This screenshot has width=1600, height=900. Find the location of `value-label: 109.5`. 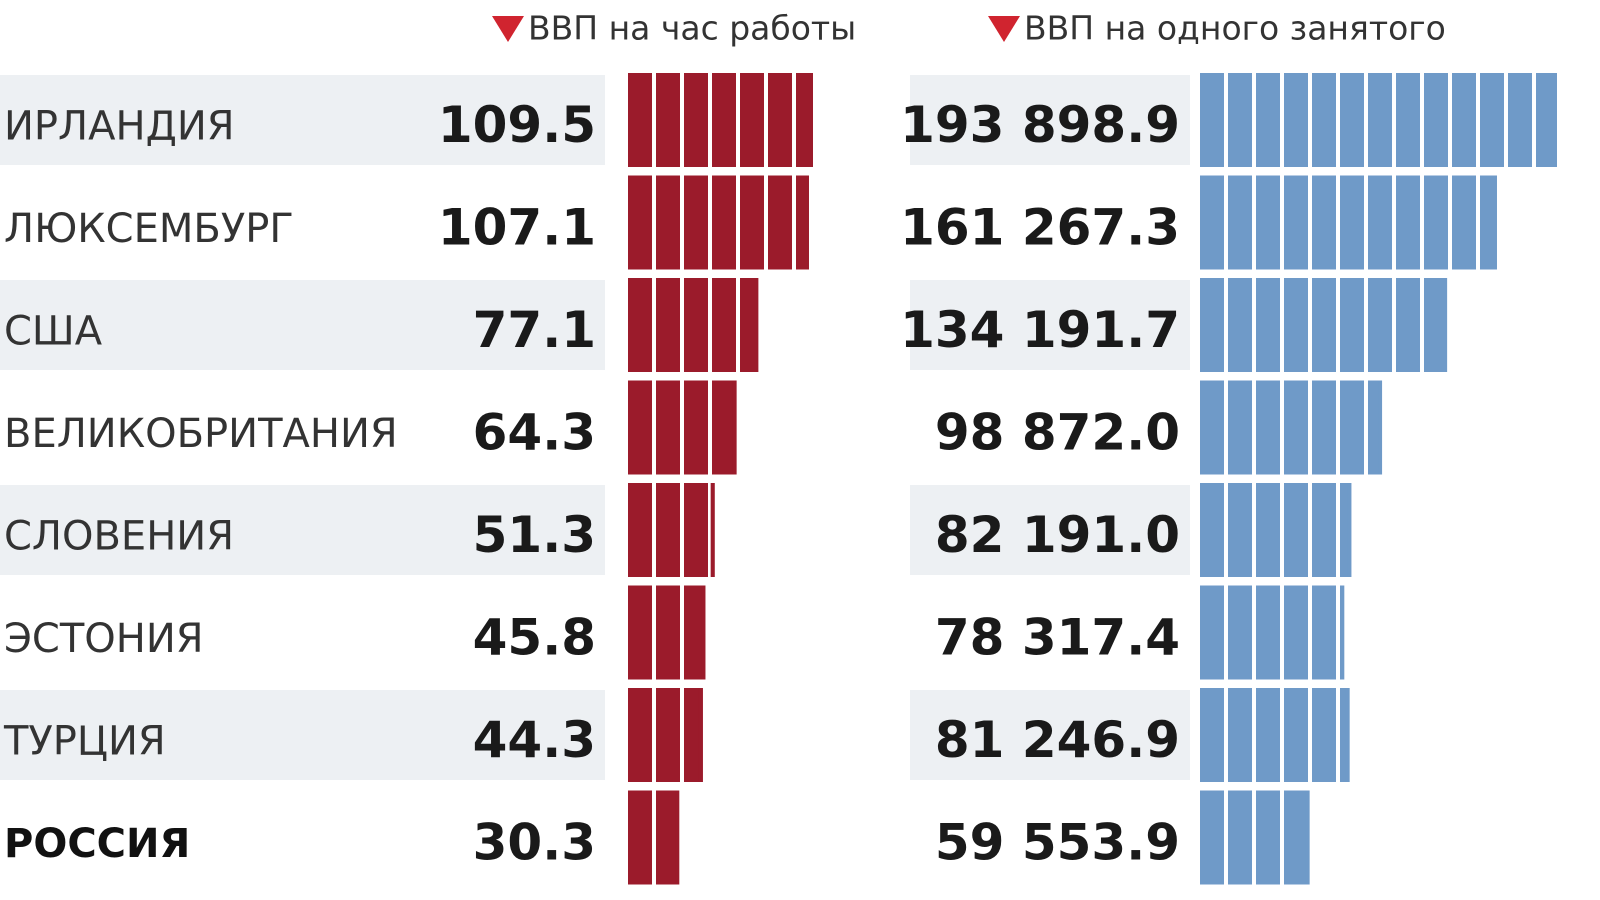

value-label: 109.5 is located at coordinates (517, 125).